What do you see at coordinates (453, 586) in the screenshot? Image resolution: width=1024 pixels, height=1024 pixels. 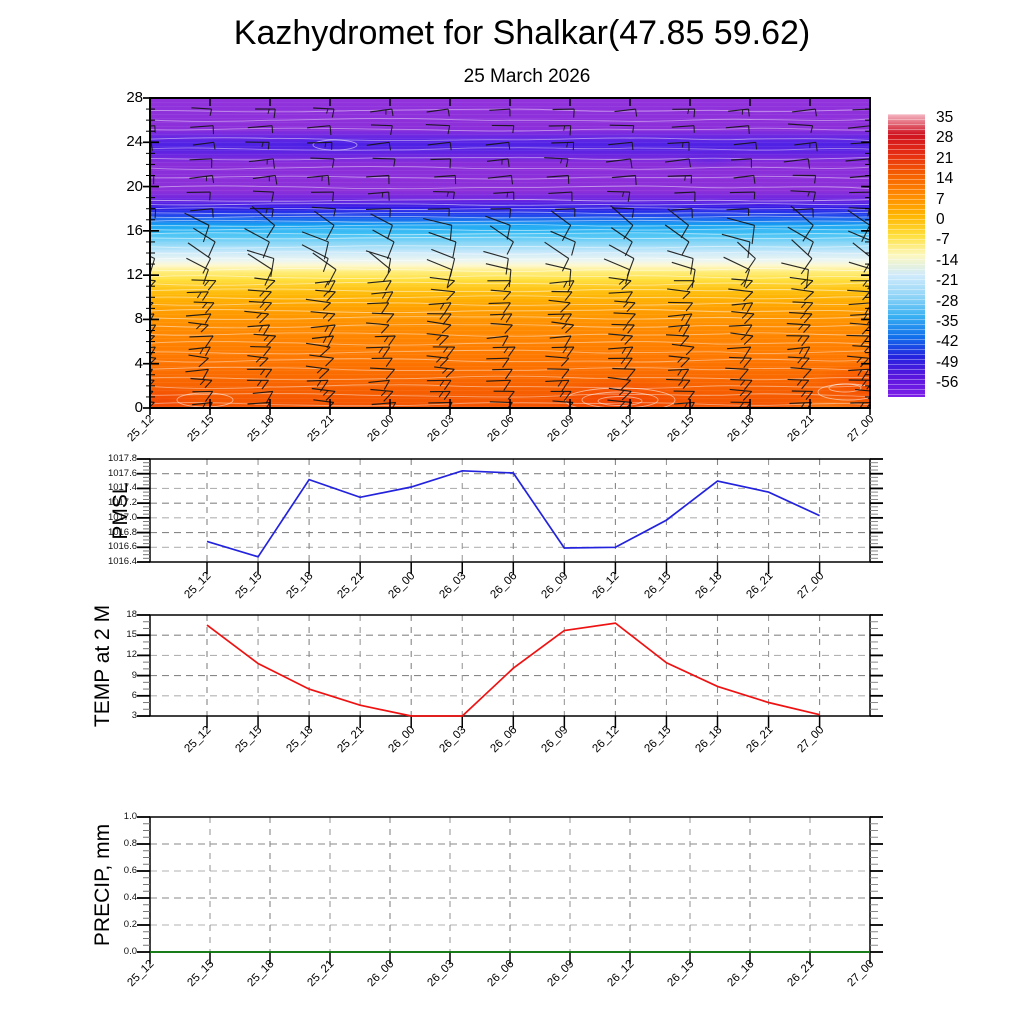 I see `x-tick-label-pmsl: 26_03` at bounding box center [453, 586].